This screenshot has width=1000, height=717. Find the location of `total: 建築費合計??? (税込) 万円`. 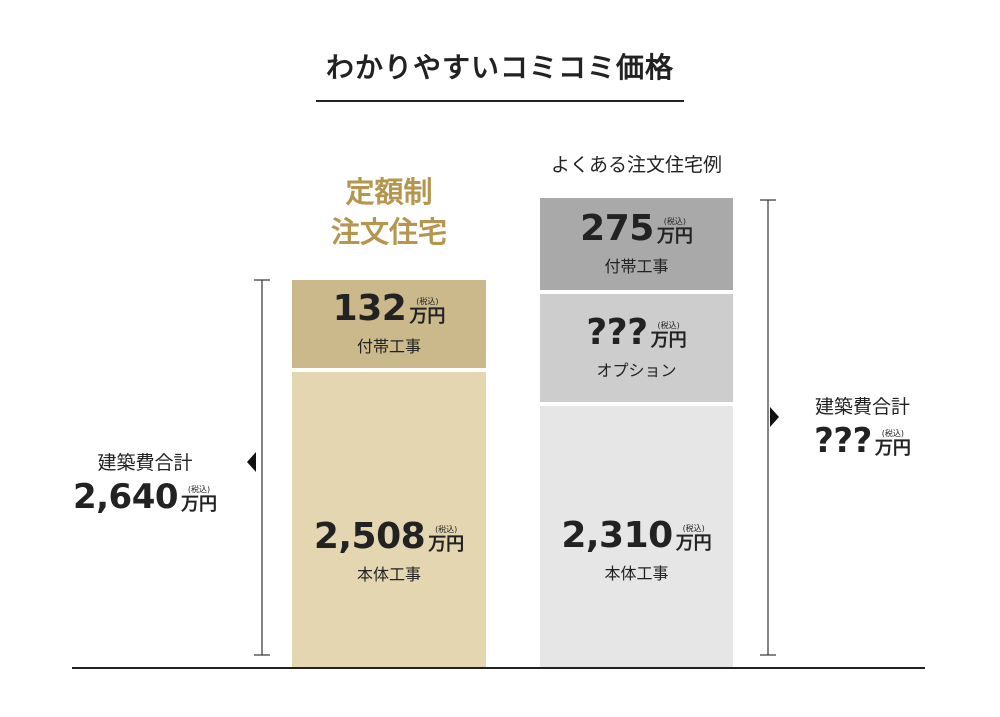

total: 建築費合計??? (税込) 万円 is located at coordinates (862, 425).